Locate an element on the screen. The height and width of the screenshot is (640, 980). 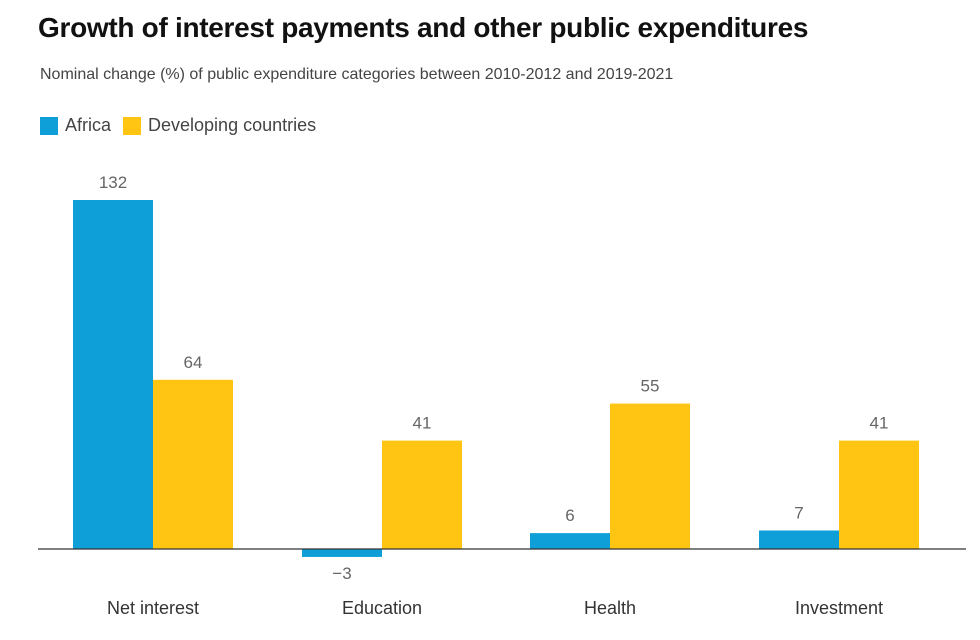
data-label-developing-countries-health: 55 is located at coordinates (650, 386).